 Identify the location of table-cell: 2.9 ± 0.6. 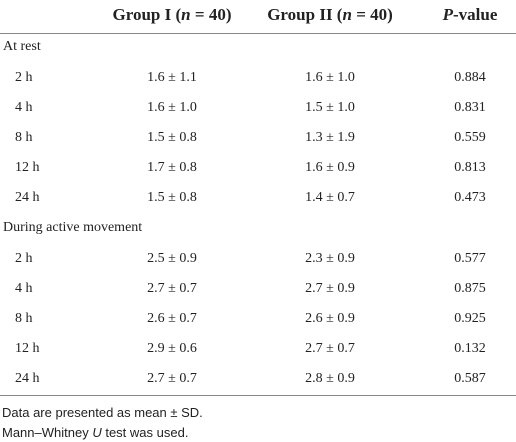
(172, 348).